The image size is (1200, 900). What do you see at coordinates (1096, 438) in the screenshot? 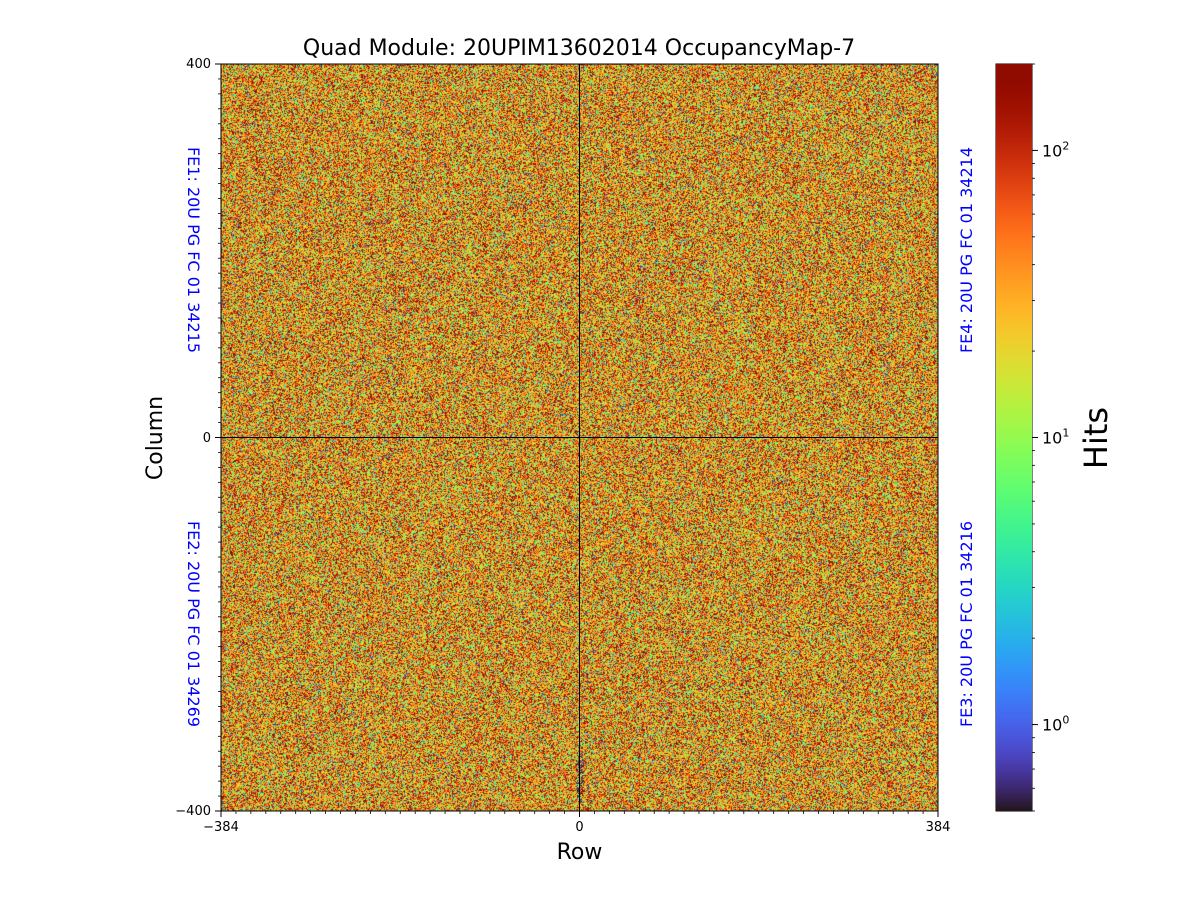
I see `colorbar-label: Hits` at bounding box center [1096, 438].